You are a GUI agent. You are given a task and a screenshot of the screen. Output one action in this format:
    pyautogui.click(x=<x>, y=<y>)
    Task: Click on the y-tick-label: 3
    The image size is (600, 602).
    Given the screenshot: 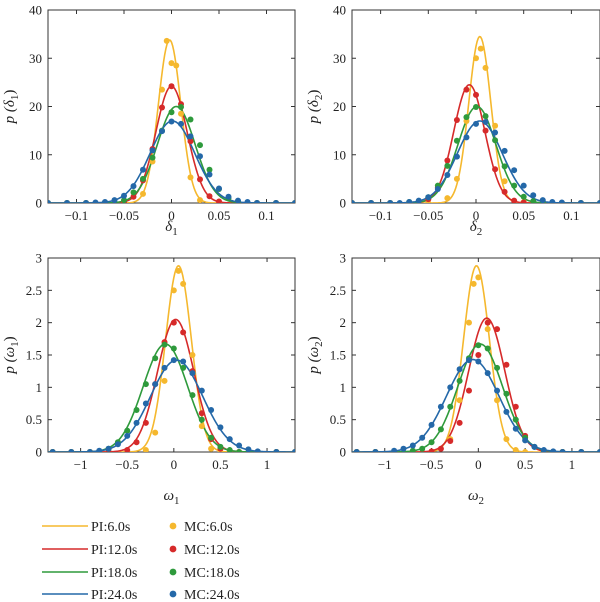 What is the action you would take?
    pyautogui.click(x=343, y=258)
    